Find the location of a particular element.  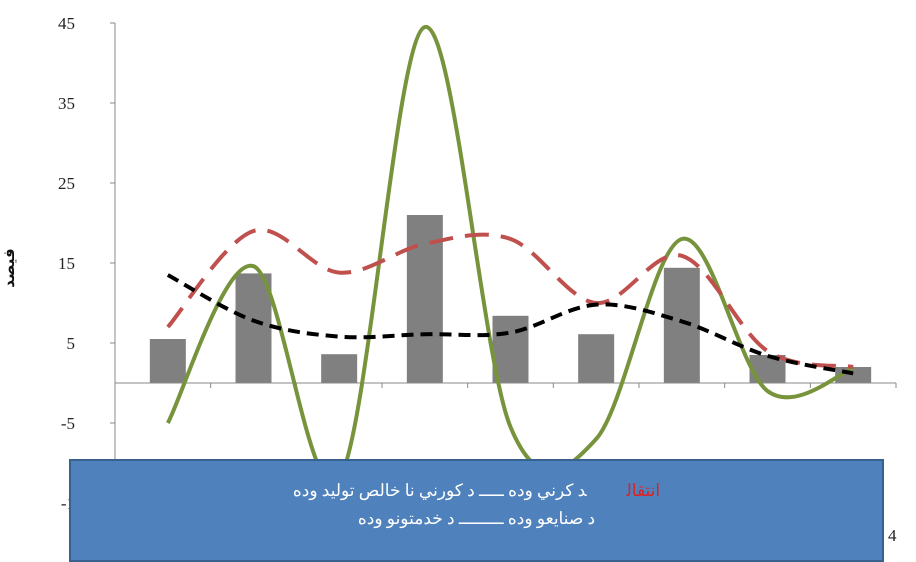

y-tick-label: -5 is located at coordinates (68, 423).